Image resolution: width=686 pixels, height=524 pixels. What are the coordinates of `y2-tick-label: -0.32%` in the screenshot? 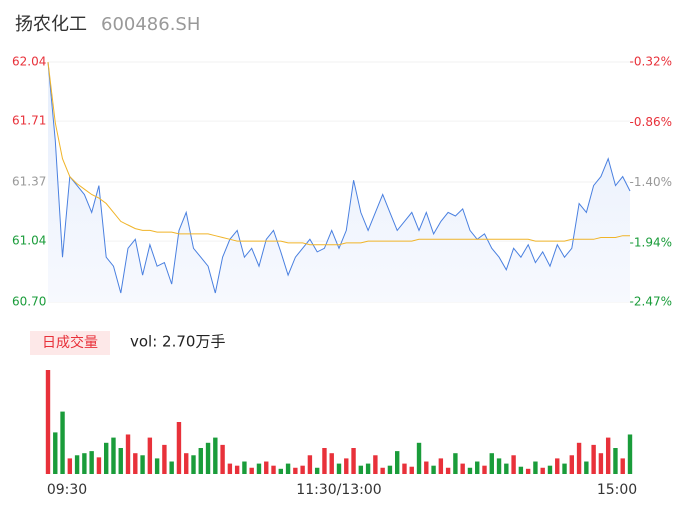 It's located at (651, 62).